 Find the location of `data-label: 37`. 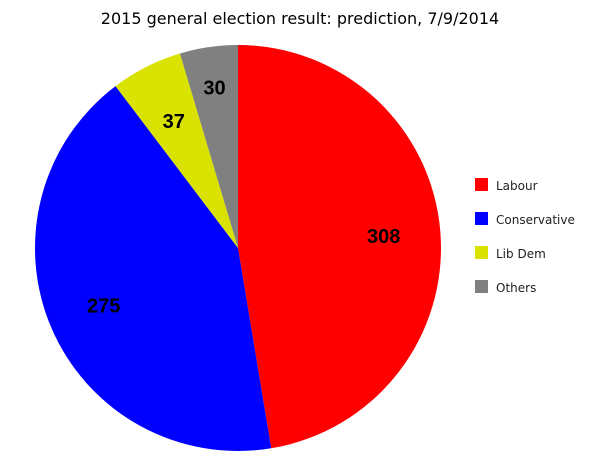

data-label: 37 is located at coordinates (174, 122).